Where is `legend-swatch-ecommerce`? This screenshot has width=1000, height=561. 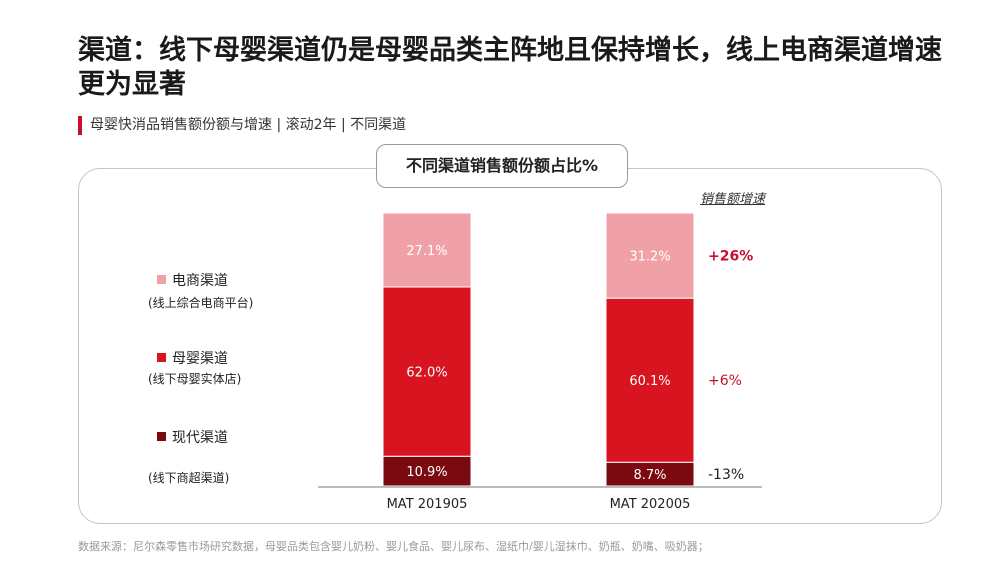
legend-swatch-ecommerce is located at coordinates (161, 279).